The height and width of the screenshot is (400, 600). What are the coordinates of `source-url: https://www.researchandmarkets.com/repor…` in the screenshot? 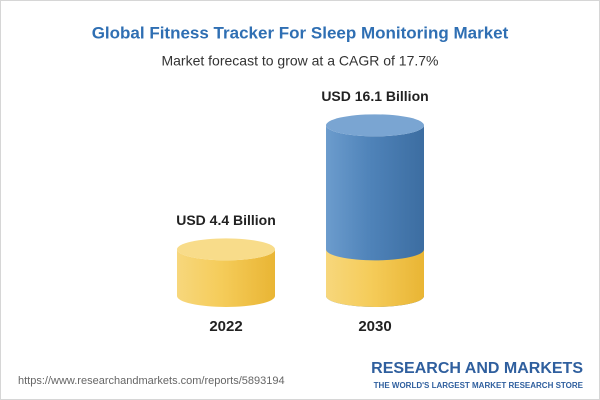 It's located at (151, 381).